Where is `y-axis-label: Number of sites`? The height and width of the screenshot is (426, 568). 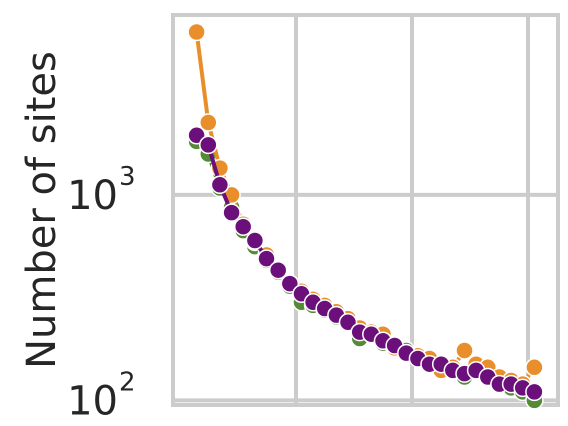 y-axis-label: Number of sites is located at coordinates (42, 210).